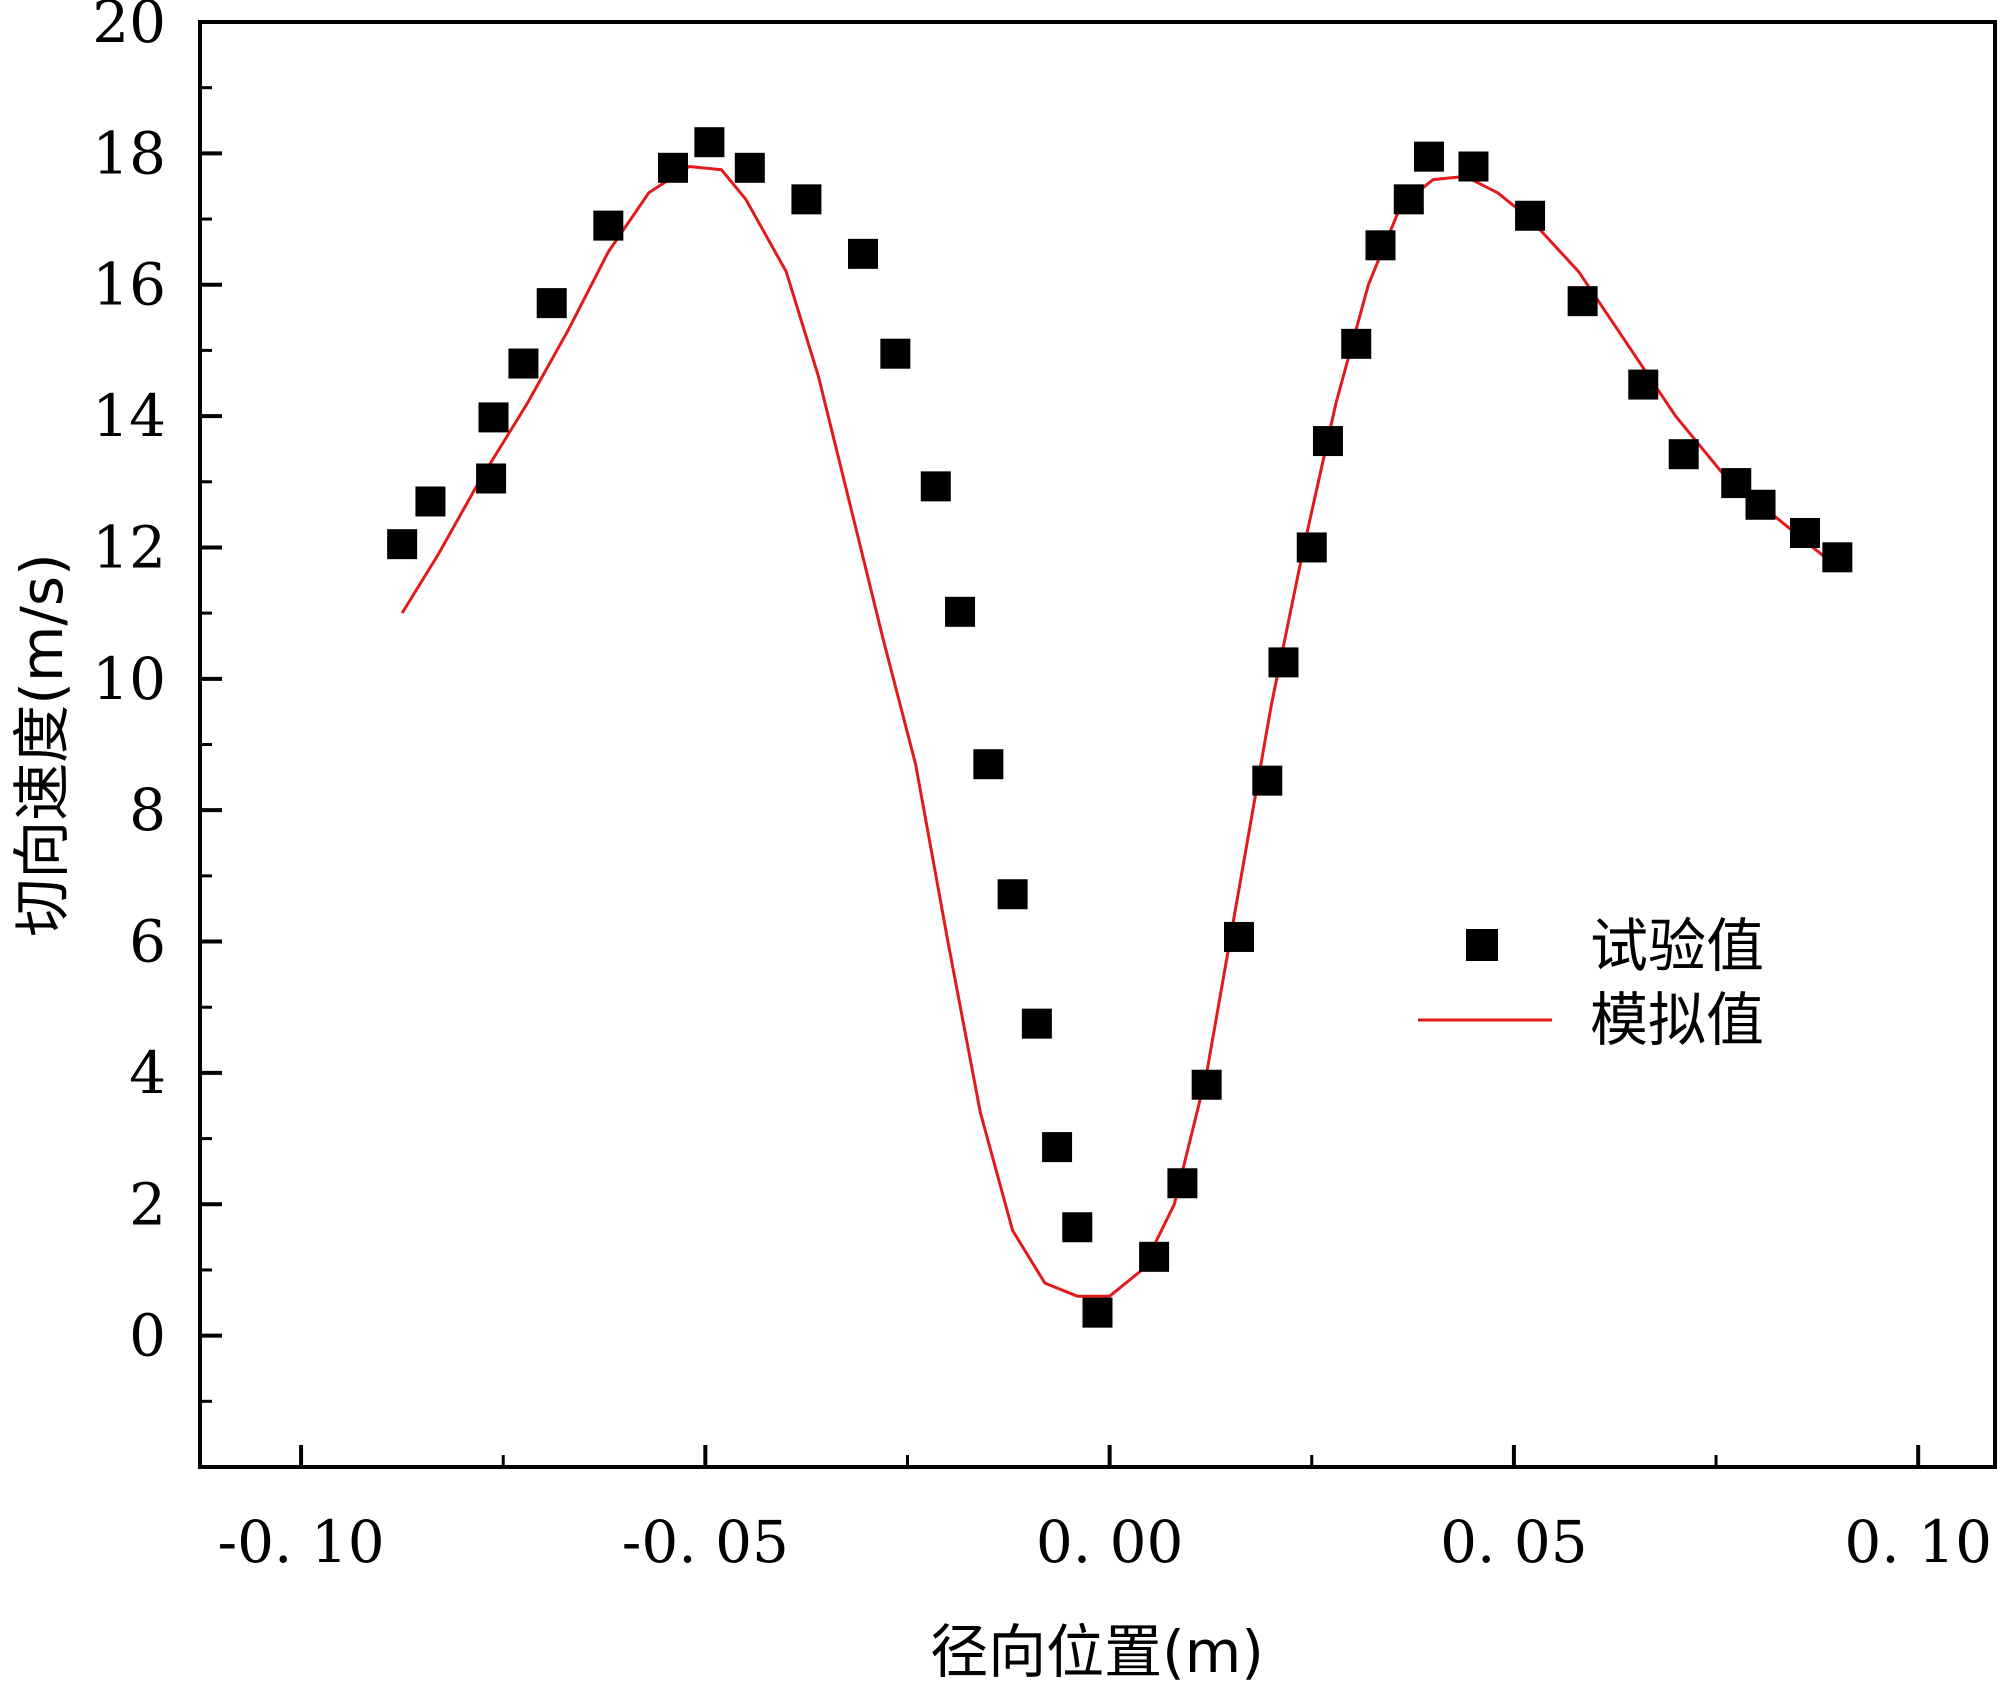 The height and width of the screenshot is (1687, 2000). What do you see at coordinates (42, 745) in the screenshot?
I see `y-axis-title: 切向速度(m/s)` at bounding box center [42, 745].